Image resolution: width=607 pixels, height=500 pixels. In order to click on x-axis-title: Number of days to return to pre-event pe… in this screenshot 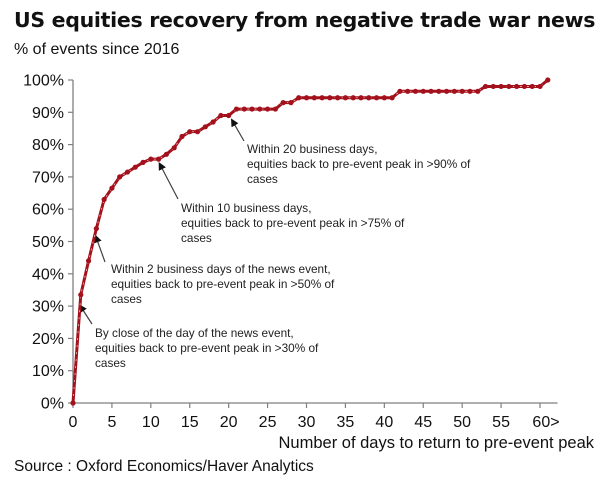, I will do `click(437, 443)`.